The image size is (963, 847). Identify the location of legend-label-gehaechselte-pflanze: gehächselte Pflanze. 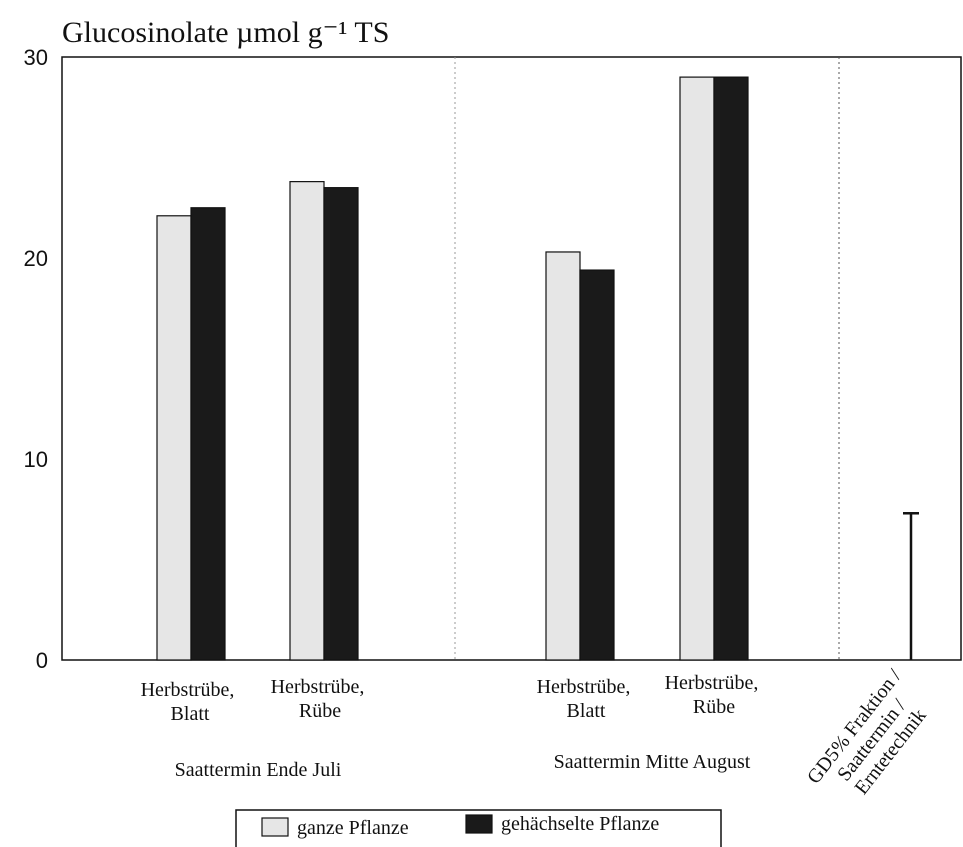
(580, 824).